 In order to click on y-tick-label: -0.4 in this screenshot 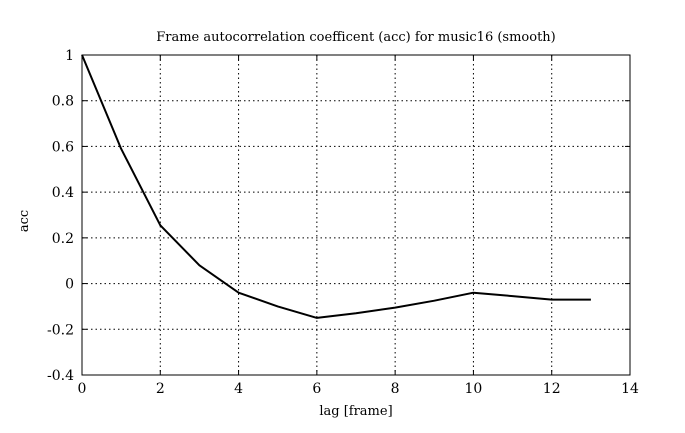, I will do `click(60, 376)`.